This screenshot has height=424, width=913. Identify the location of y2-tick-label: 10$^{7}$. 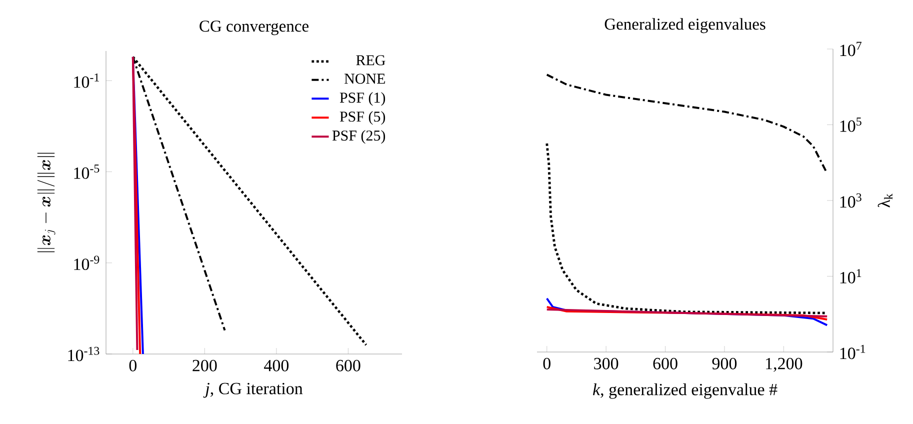
(851, 49).